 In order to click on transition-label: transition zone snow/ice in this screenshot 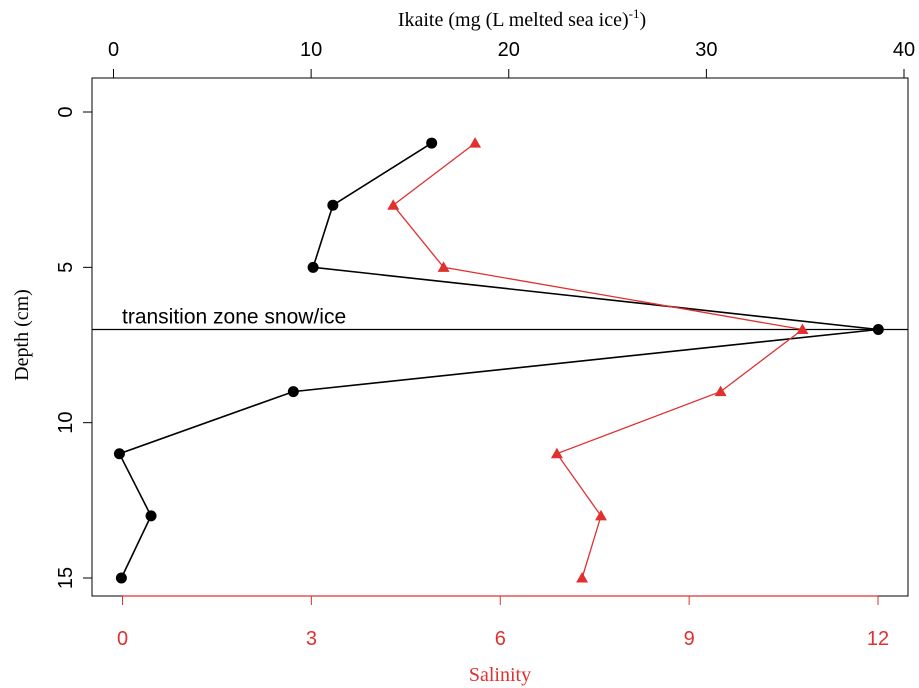, I will do `click(234, 316)`.